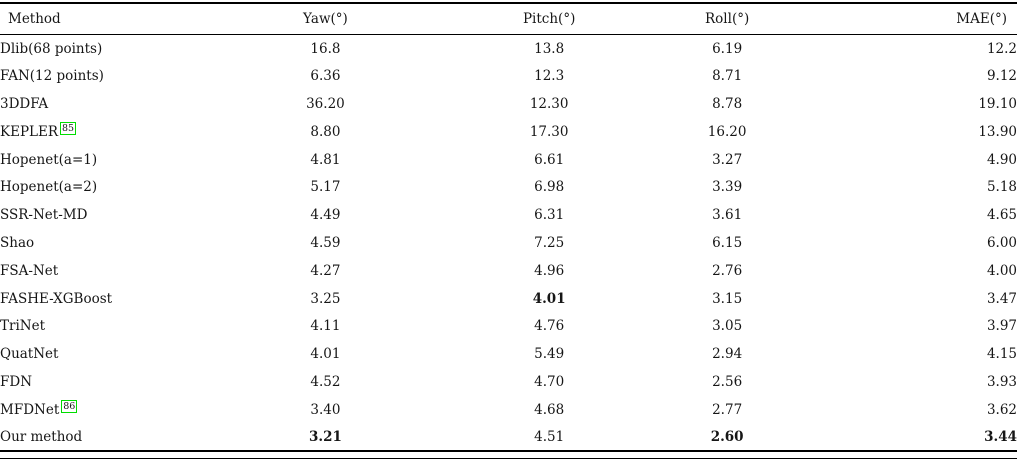 The width and height of the screenshot is (1017, 462). I want to click on table-row: FASHE-XGBoost 3.25 4.01 3.15 3.47, so click(508, 299).